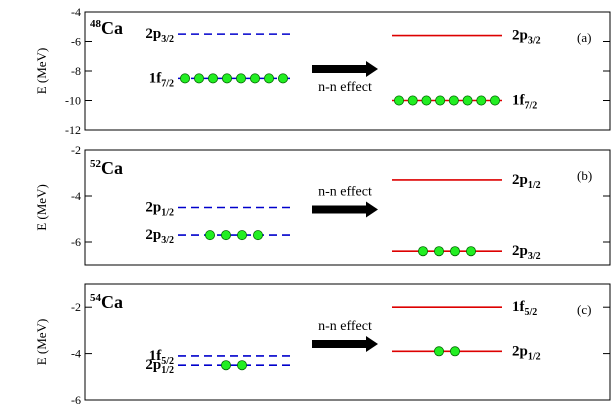 The width and height of the screenshot is (611, 409). I want to click on y-tick-label: -10, so click(73, 101).